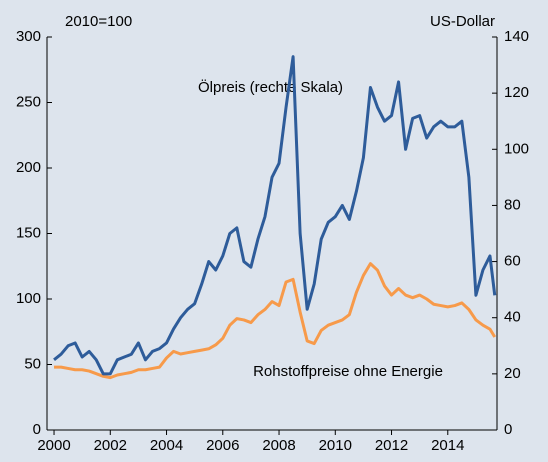  What do you see at coordinates (516, 92) in the screenshot?
I see `y2-tick-label: 120` at bounding box center [516, 92].